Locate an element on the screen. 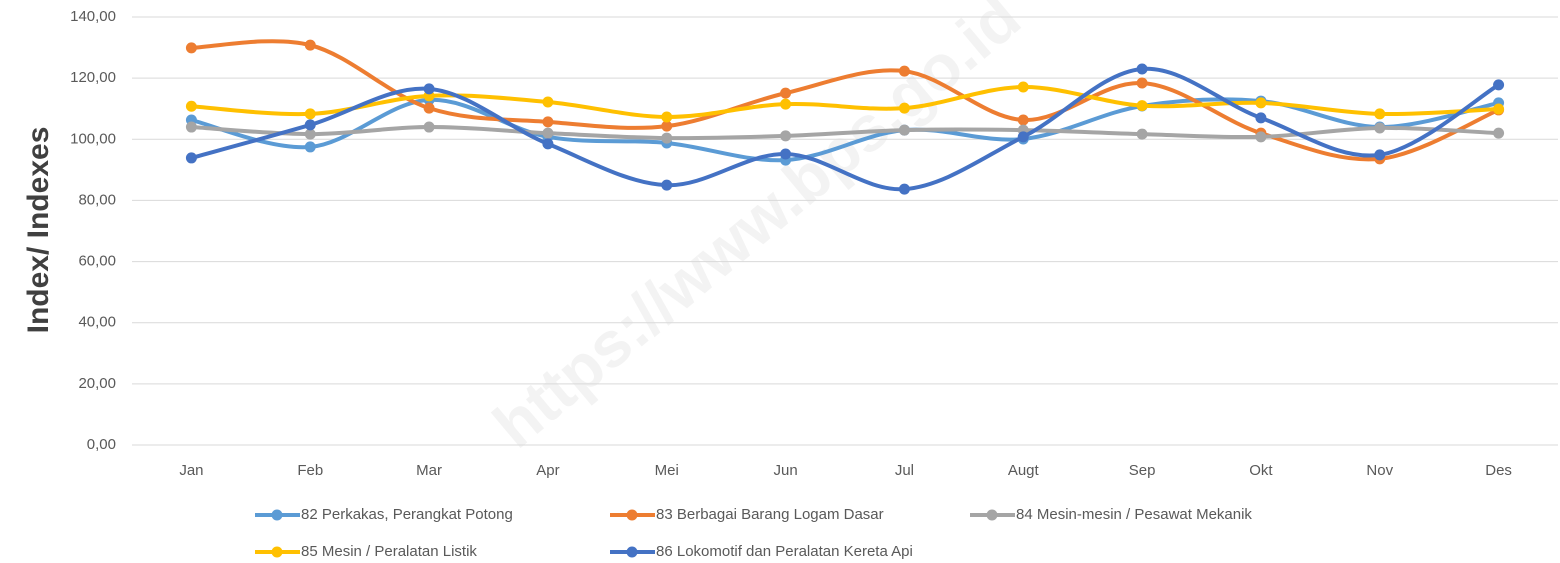 The image size is (1560, 563). x-tick-label: Jul is located at coordinates (904, 470).